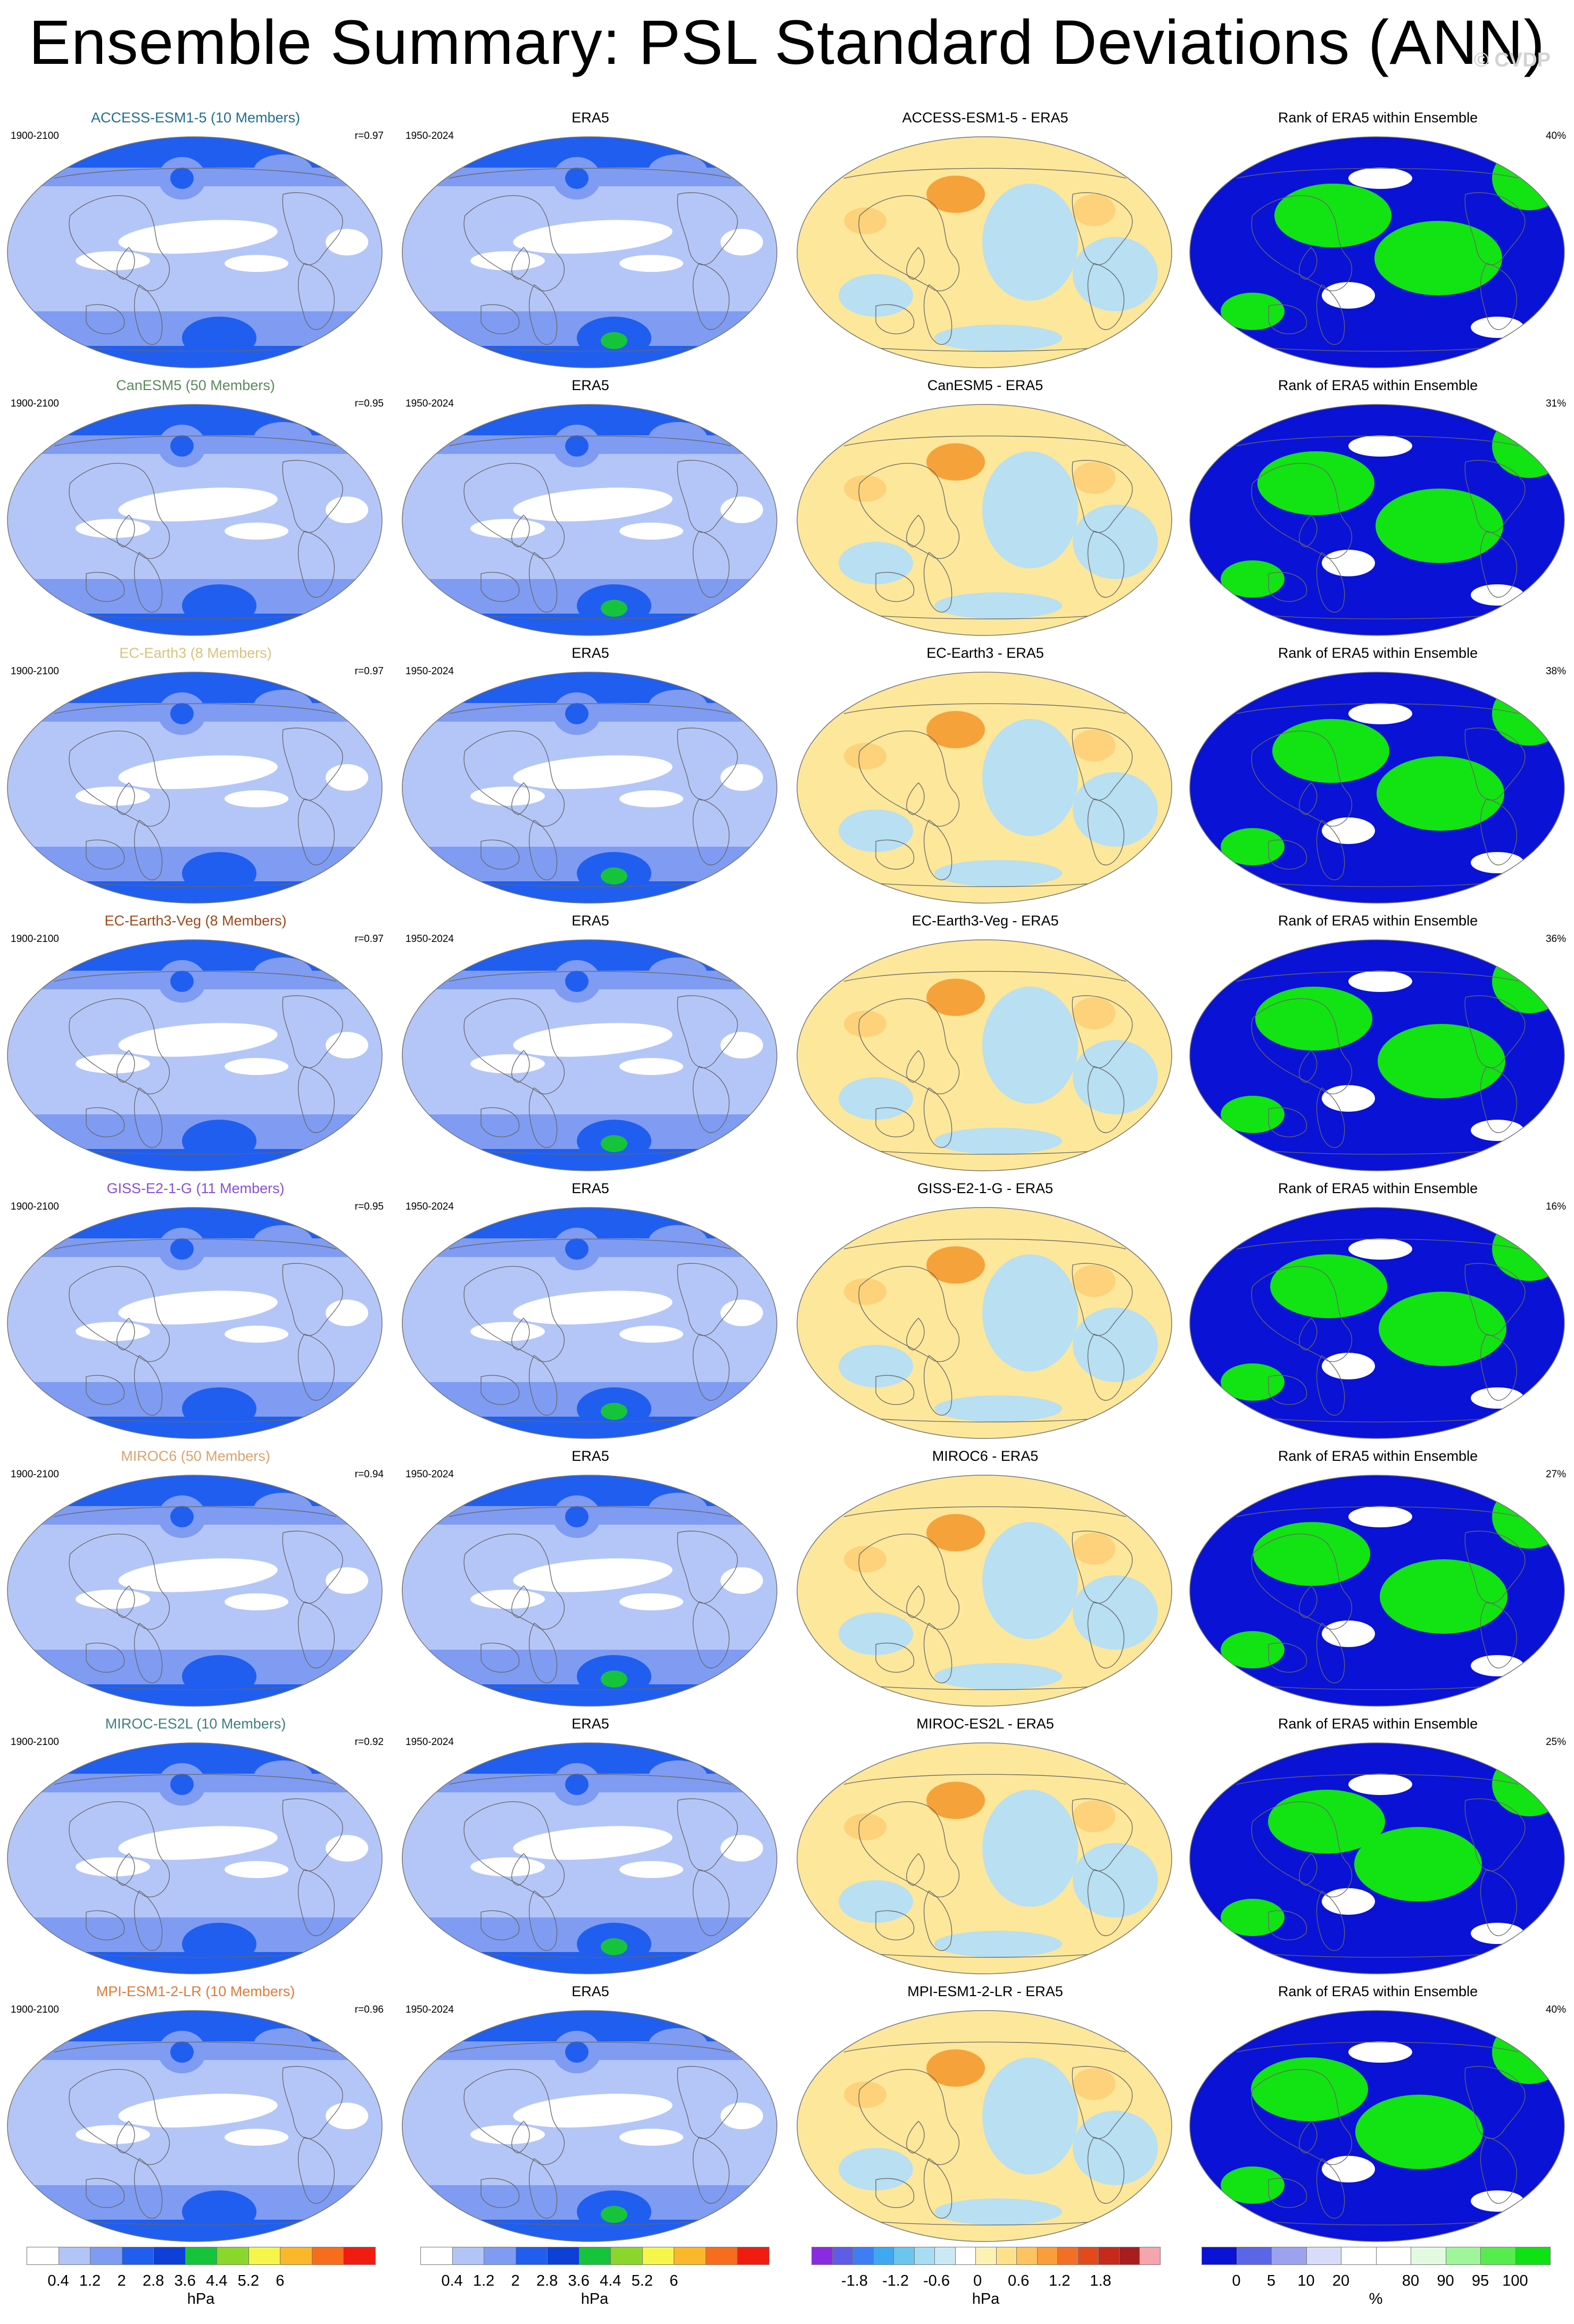 The height and width of the screenshot is (2324, 1574). What do you see at coordinates (1480, 2280) in the screenshot?
I see `colorbar-tick-label: 95` at bounding box center [1480, 2280].